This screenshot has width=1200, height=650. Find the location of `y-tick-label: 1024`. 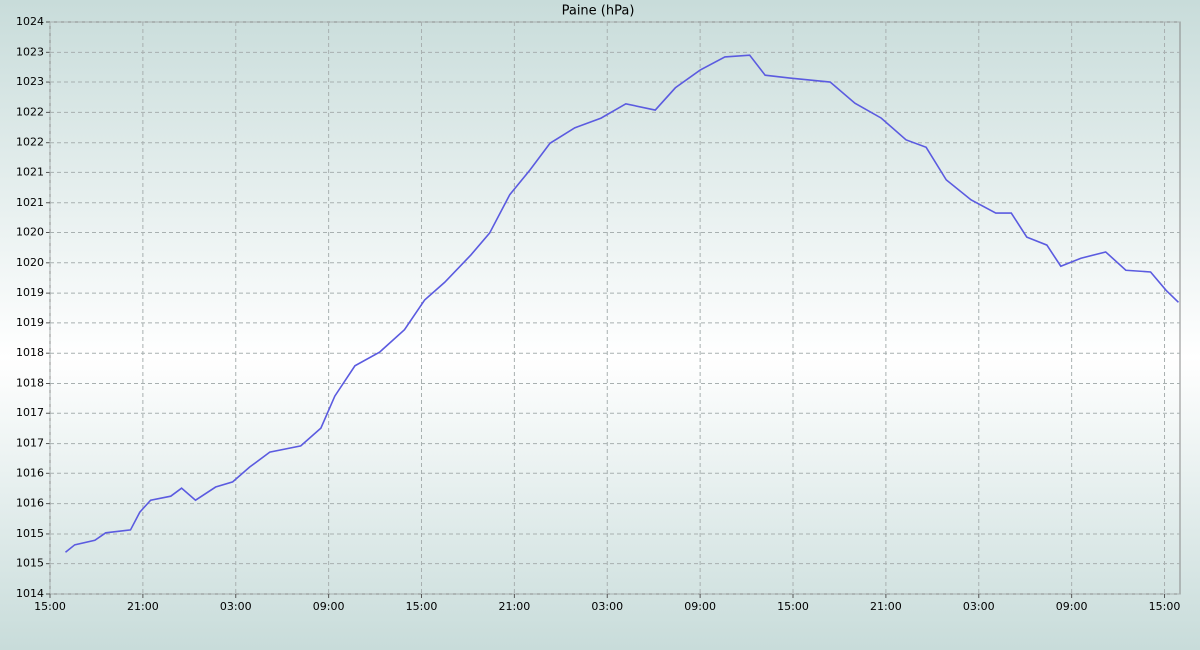

y-tick-label: 1024 is located at coordinates (30, 21).